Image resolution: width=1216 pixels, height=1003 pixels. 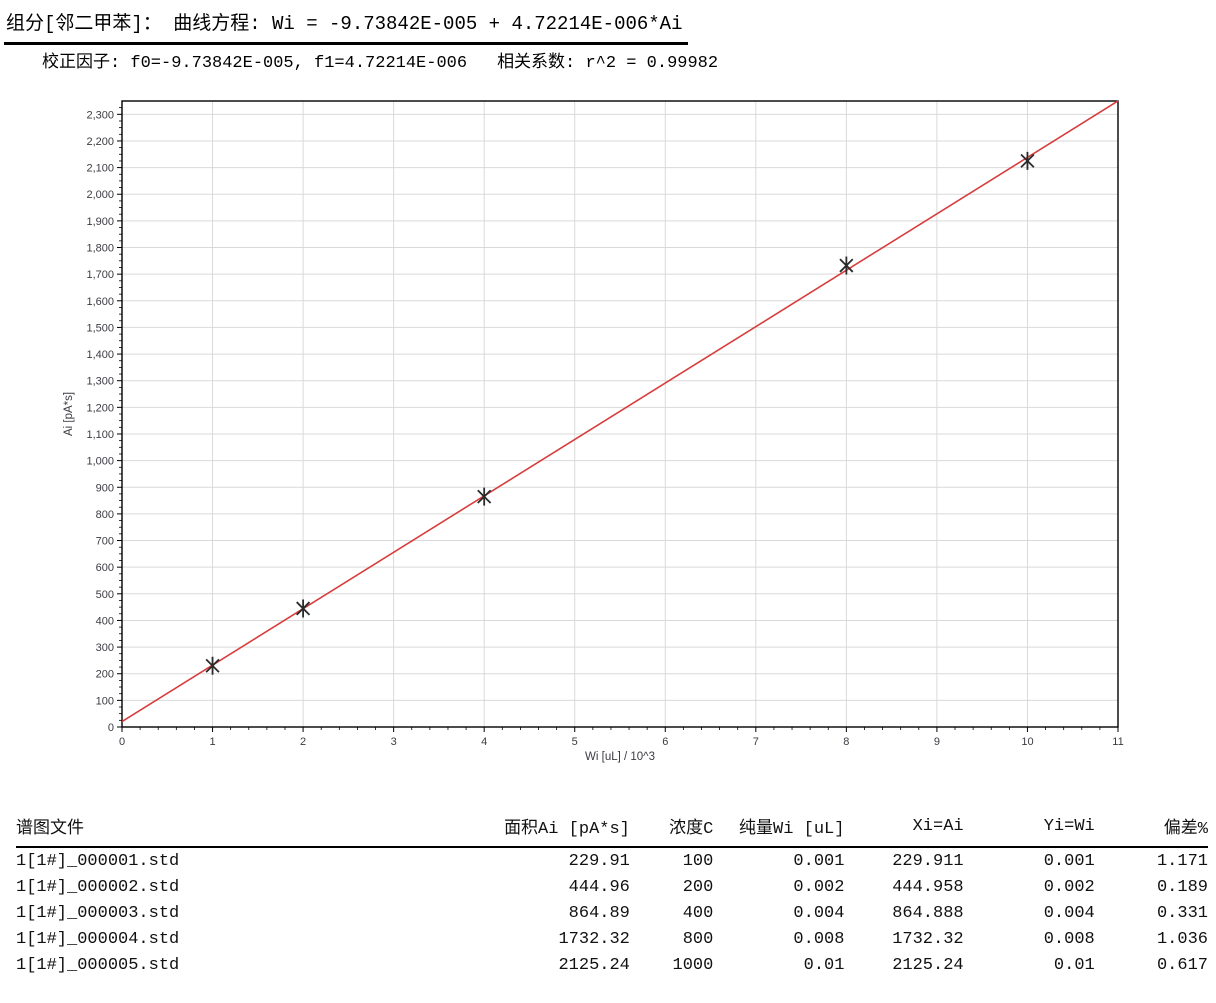 I want to click on value-cell: 229.911, so click(x=928, y=861).